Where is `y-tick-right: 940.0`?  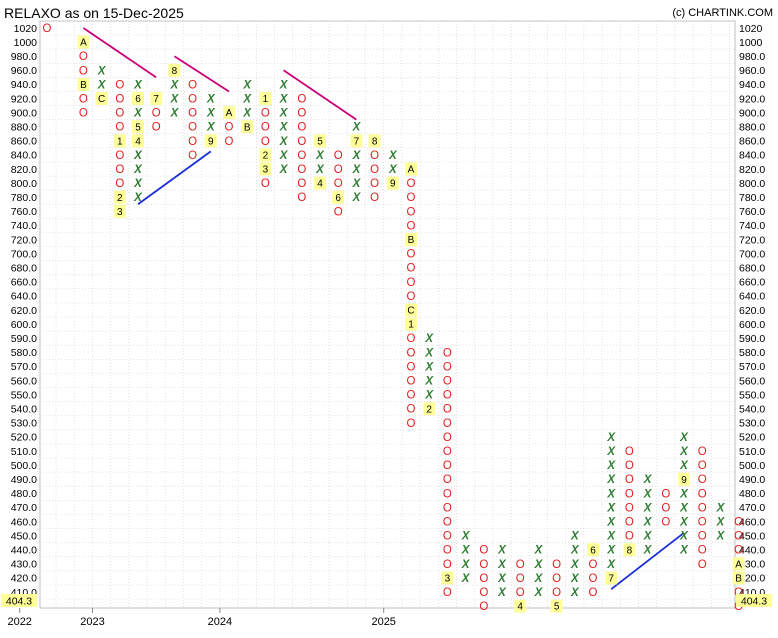 y-tick-right: 940.0 is located at coordinates (752, 85).